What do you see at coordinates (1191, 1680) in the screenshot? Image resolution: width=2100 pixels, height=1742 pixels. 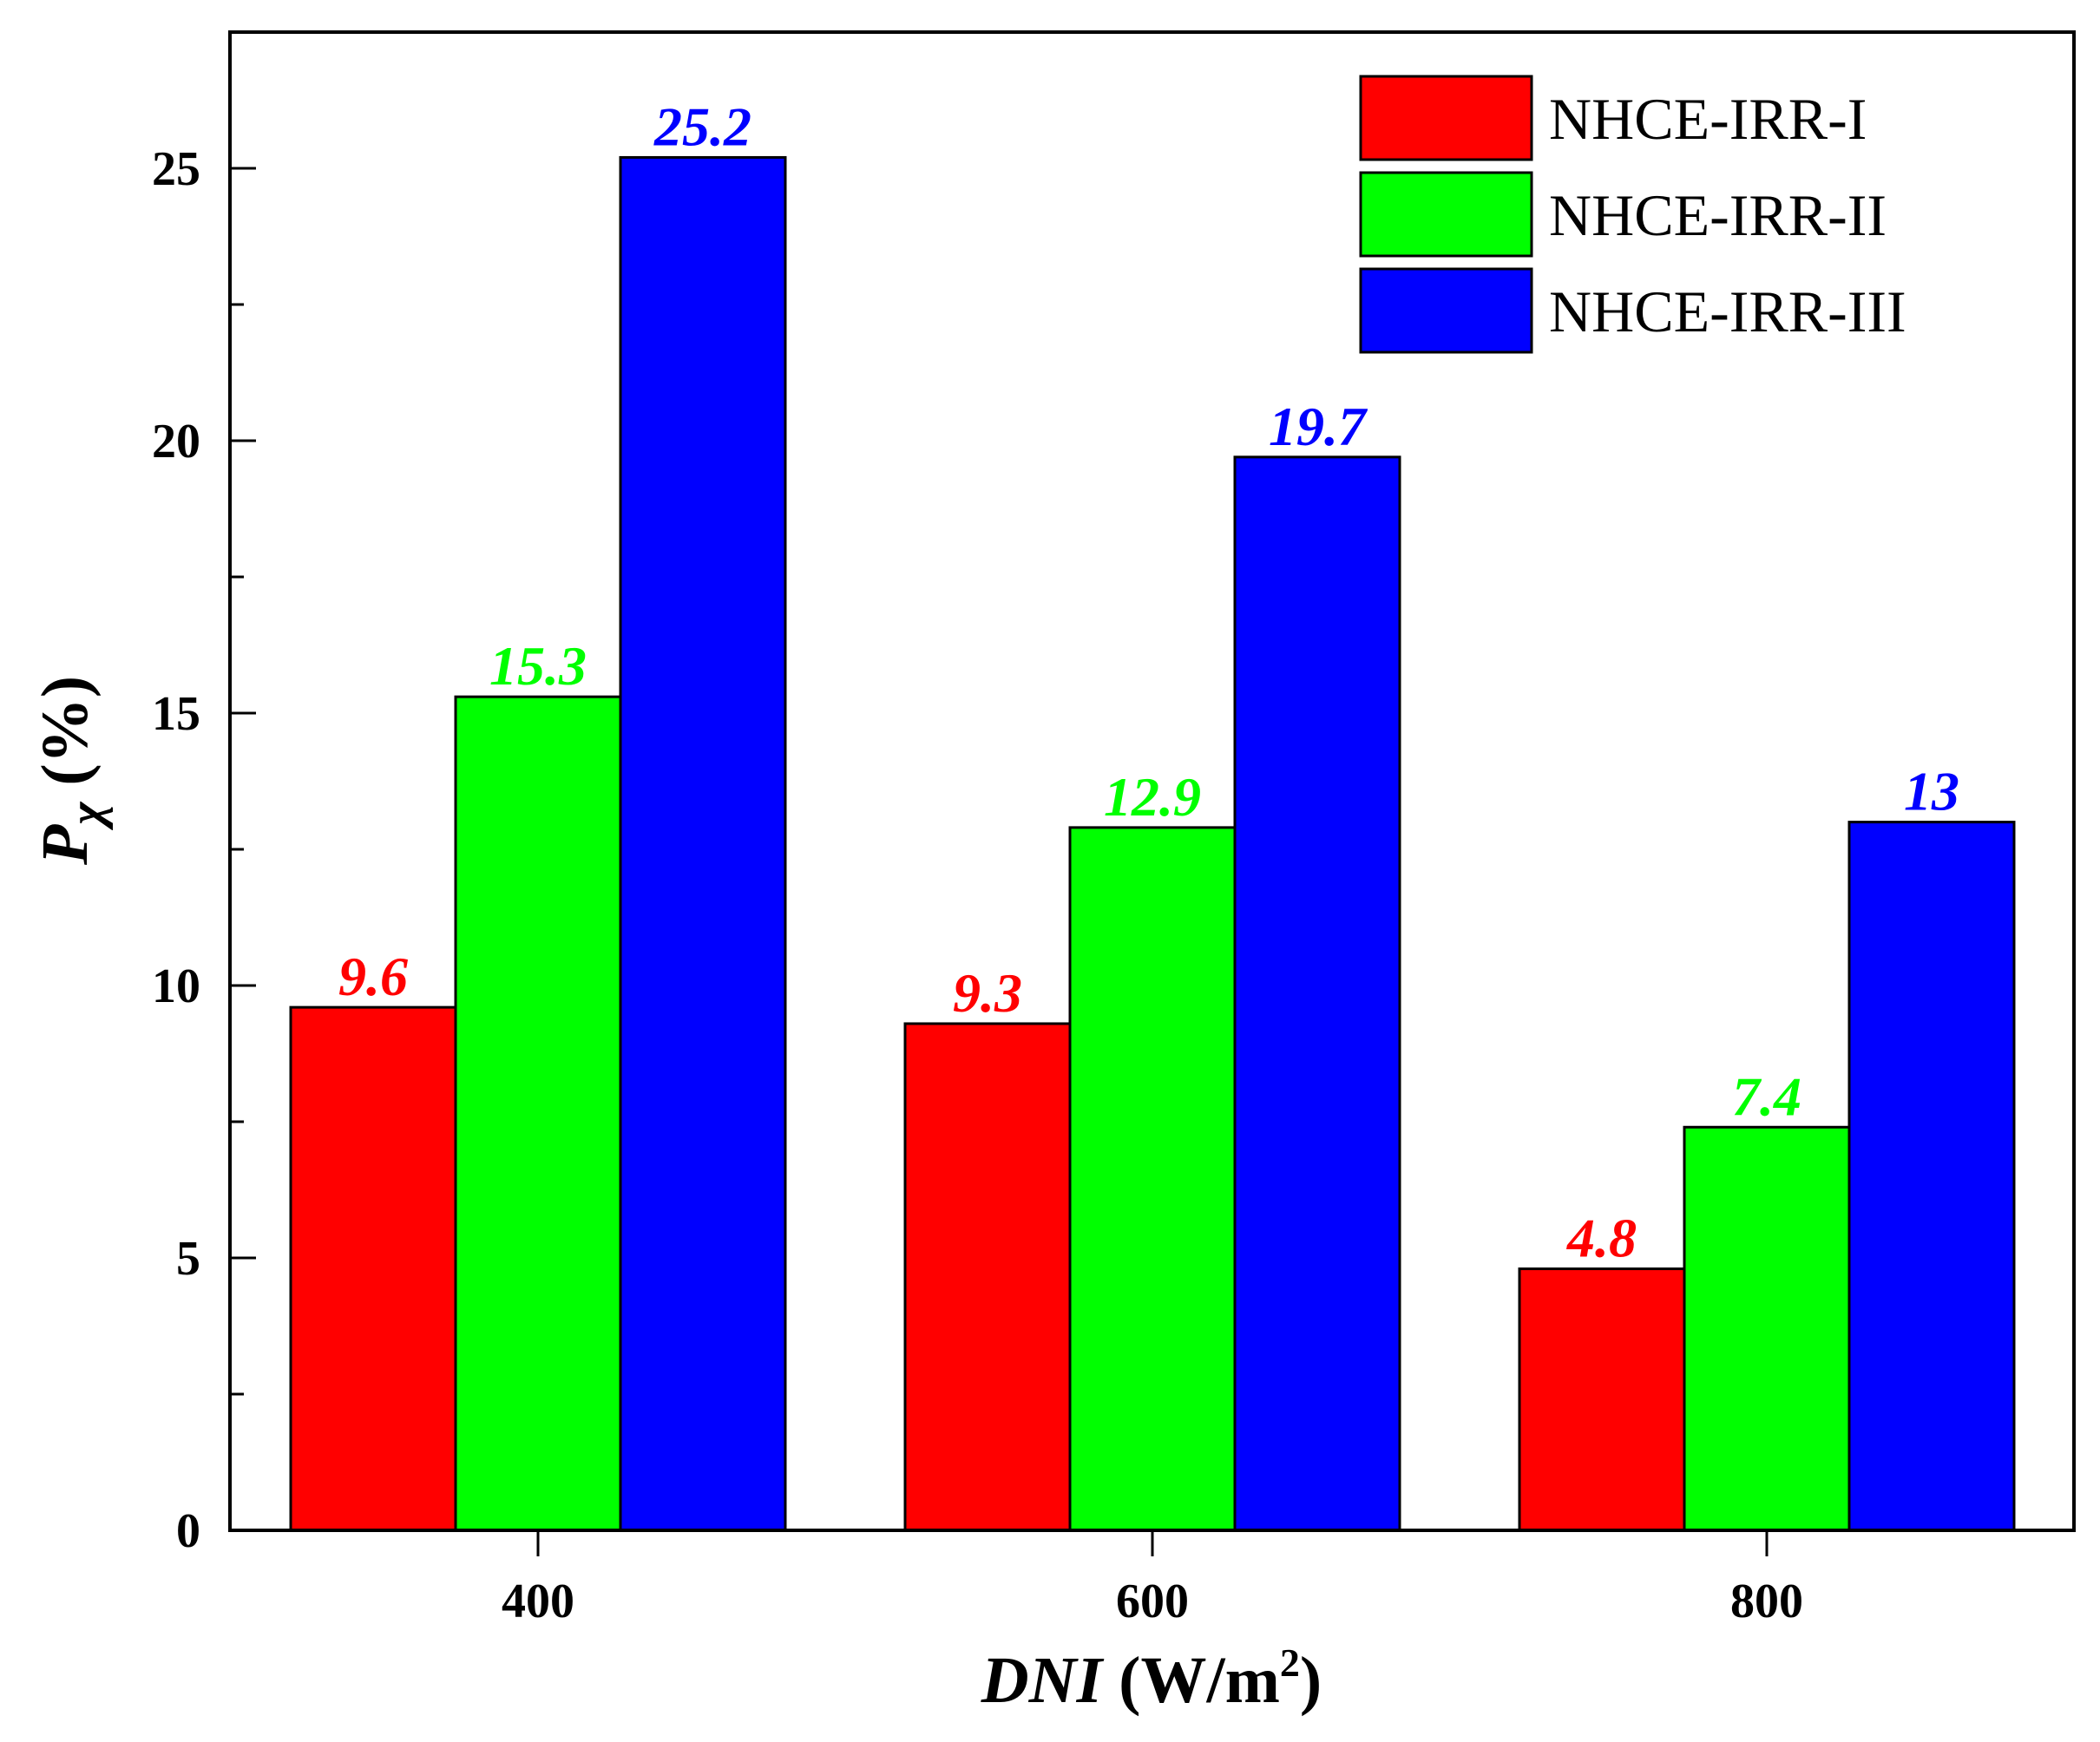 I see `x-axis-label-rest: (W/m` at bounding box center [1191, 1680].